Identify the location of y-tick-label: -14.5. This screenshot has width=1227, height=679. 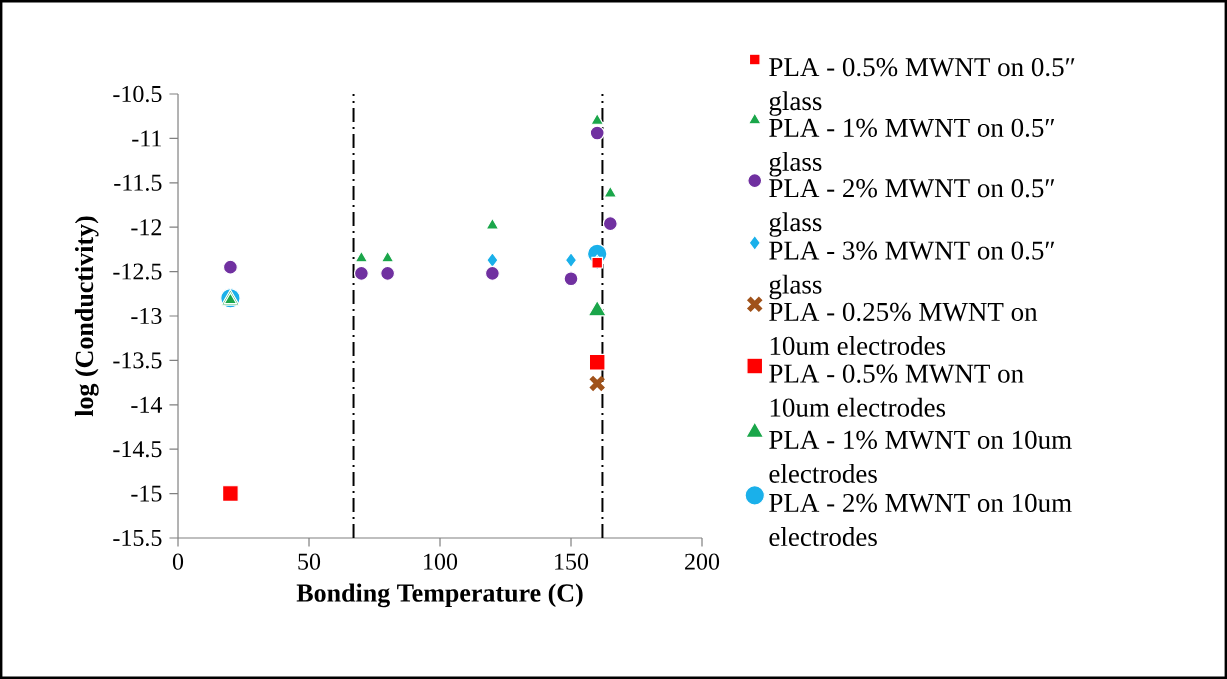
(137, 449).